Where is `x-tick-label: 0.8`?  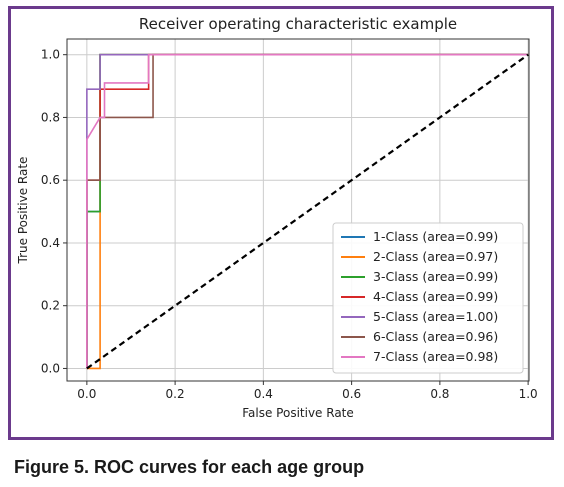
x-tick-label: 0.8 is located at coordinates (439, 394).